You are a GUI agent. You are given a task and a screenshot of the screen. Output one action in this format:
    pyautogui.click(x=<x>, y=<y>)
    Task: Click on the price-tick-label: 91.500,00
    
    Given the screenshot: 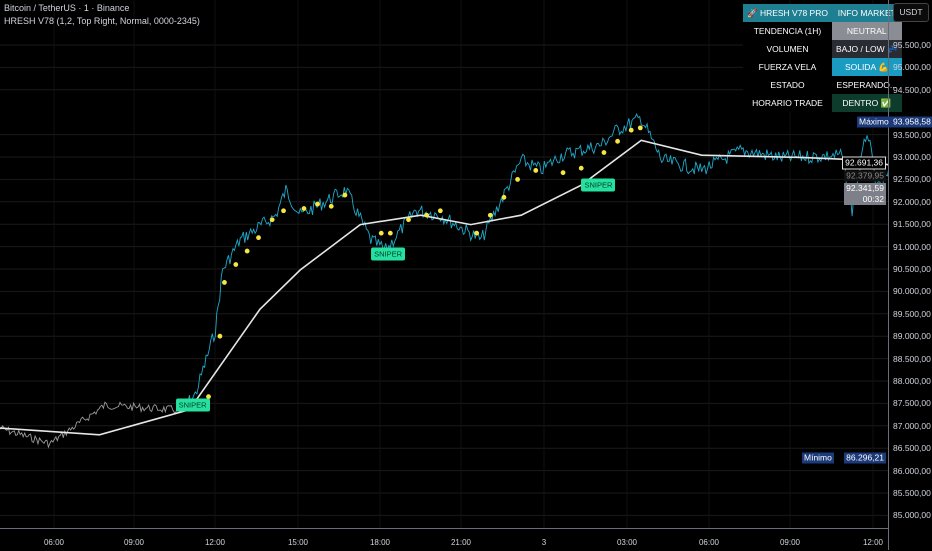 What is the action you would take?
    pyautogui.click(x=912, y=224)
    